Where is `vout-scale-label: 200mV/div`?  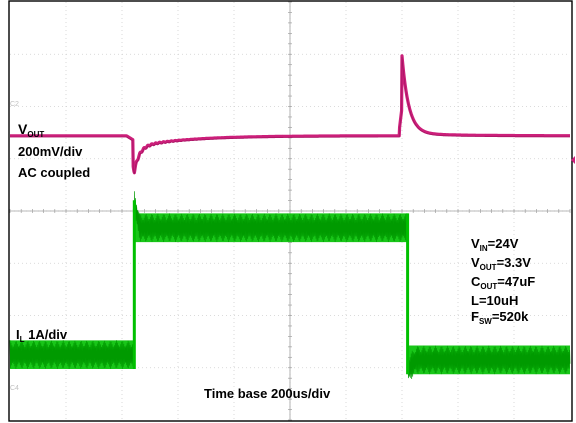
vout-scale-label: 200mV/div is located at coordinates (50, 151).